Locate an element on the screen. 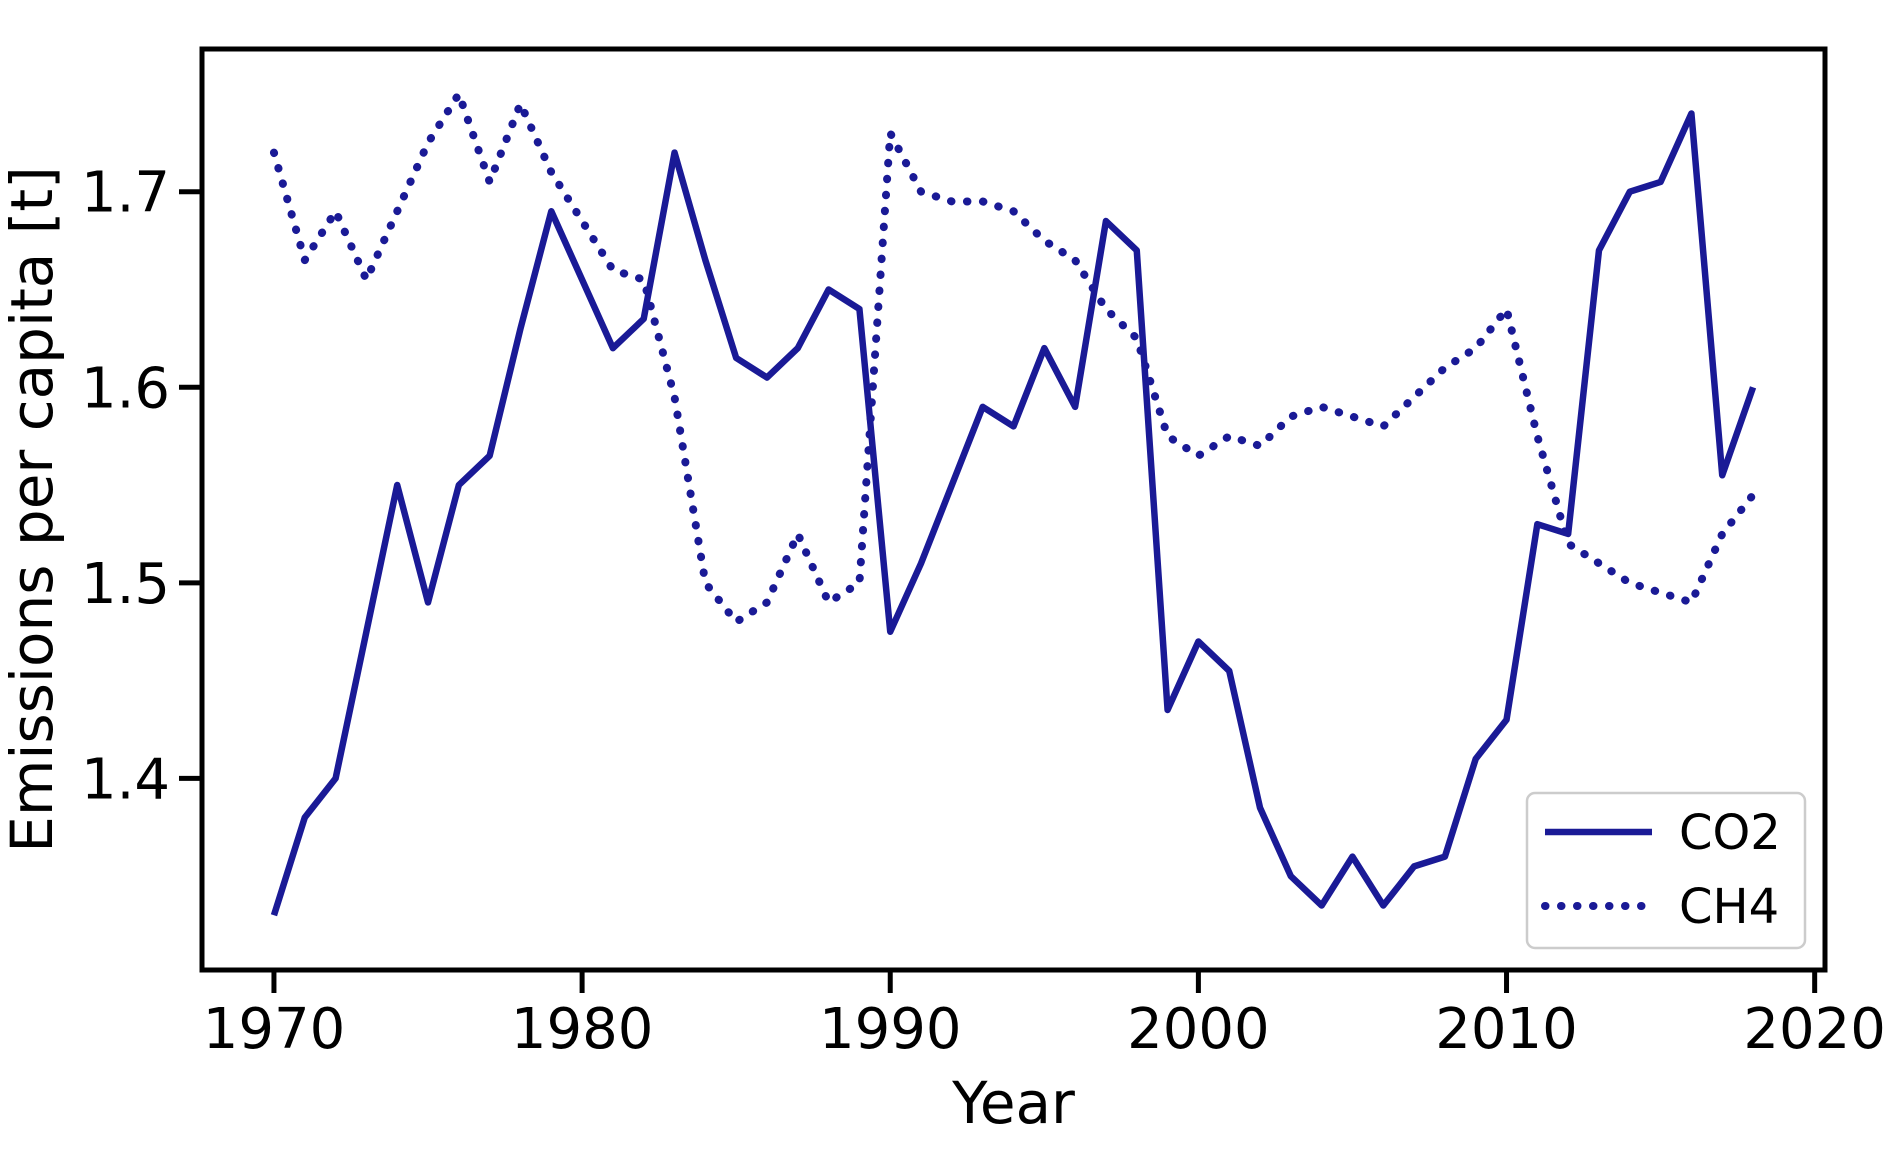  x-tick-label: 1970 is located at coordinates (274, 1029).